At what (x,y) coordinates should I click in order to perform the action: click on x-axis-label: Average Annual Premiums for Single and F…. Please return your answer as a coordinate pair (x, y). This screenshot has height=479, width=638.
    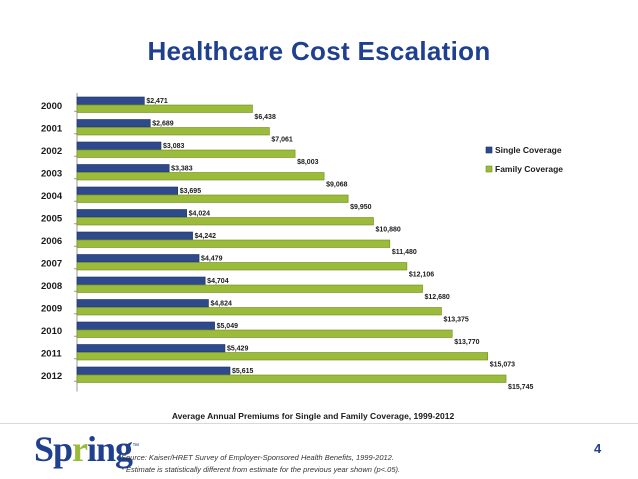
    Looking at the image, I should click on (313, 416).